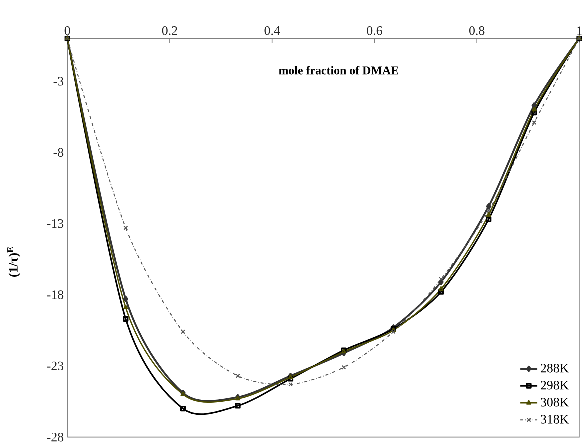  Describe the element at coordinates (555, 368) in the screenshot. I see `legend-label: 288K` at that location.